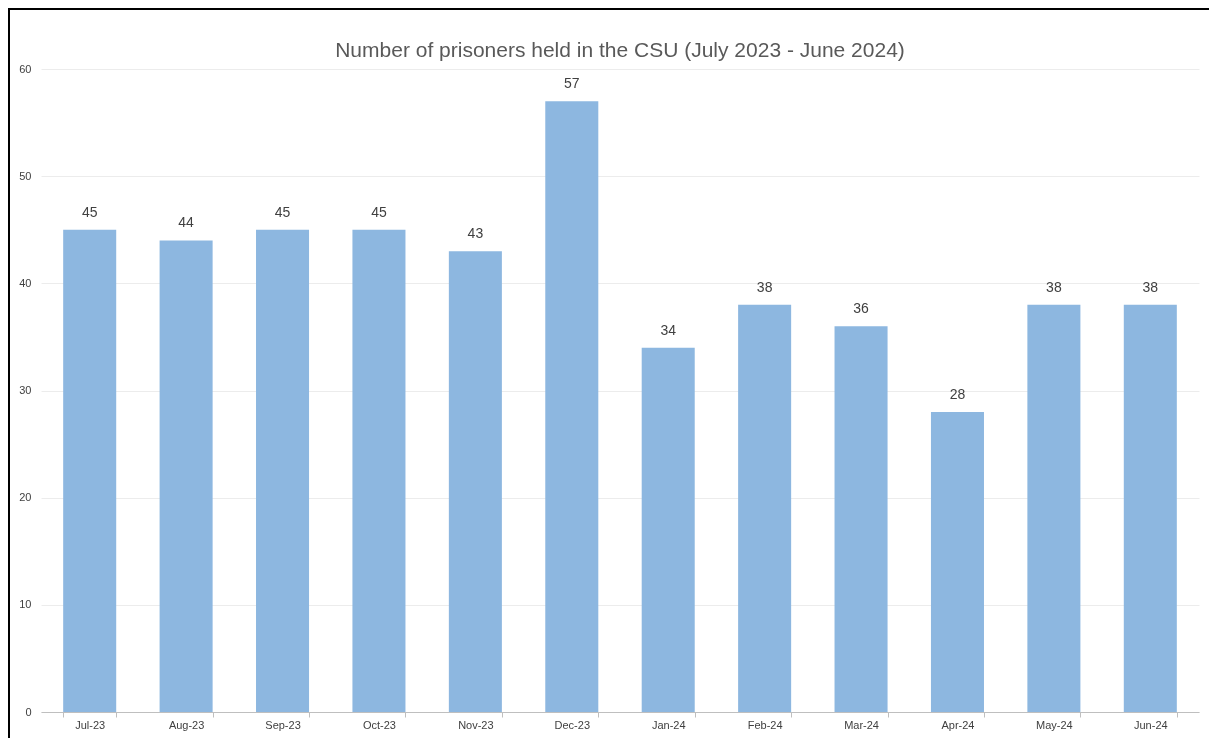  Describe the element at coordinates (25, 390) in the screenshot. I see `y-tick-label: 30` at that location.